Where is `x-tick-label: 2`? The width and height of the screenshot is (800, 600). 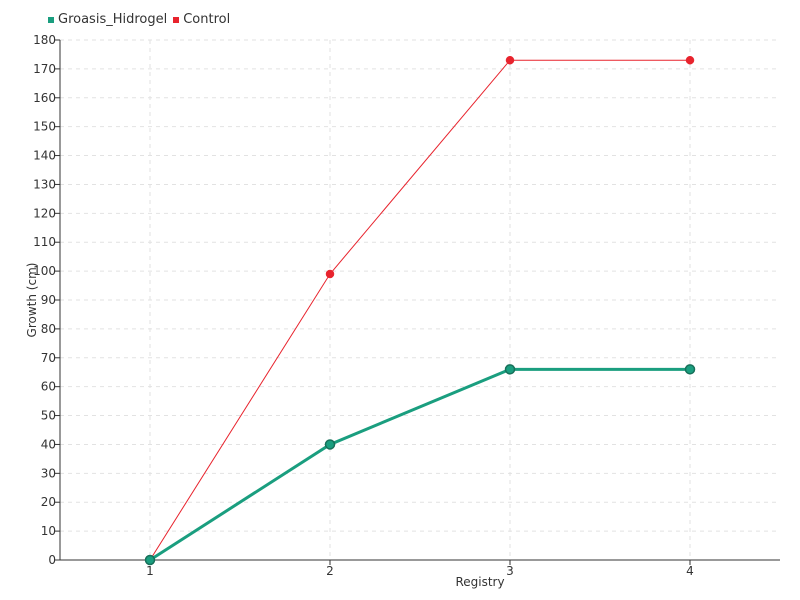 x-tick-label: 2 is located at coordinates (330, 571).